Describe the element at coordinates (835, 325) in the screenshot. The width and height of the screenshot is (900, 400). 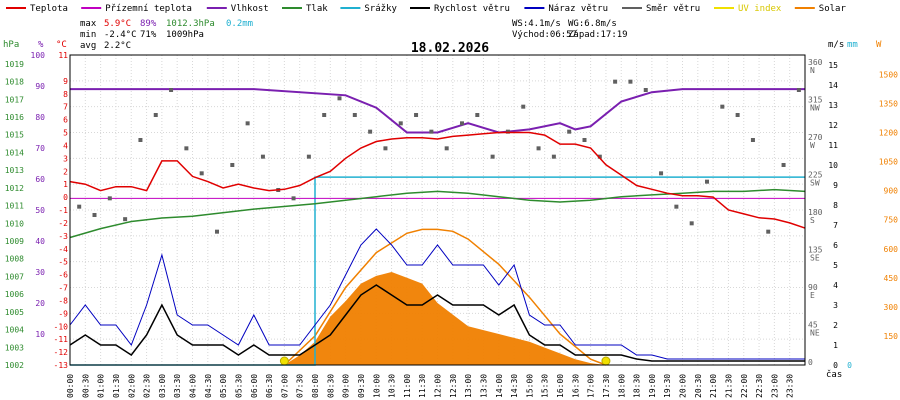
I see `tick-ms: 2` at that location.